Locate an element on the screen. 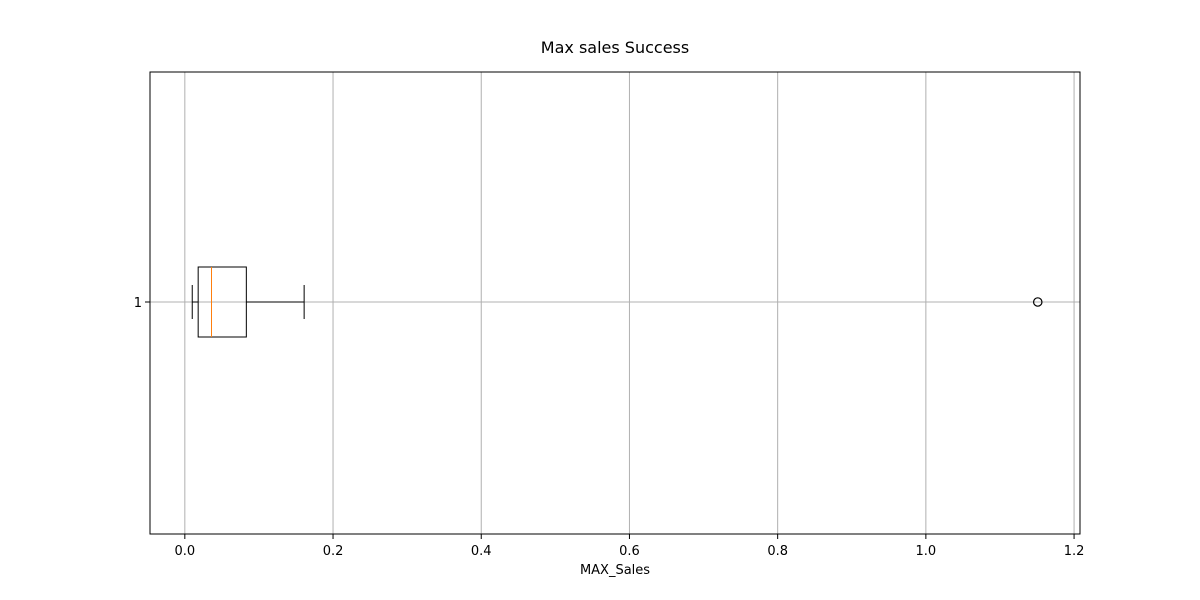 Image resolution: width=1200 pixels, height=600 pixels. x-axis-label: MAX_Sales is located at coordinates (615, 570).